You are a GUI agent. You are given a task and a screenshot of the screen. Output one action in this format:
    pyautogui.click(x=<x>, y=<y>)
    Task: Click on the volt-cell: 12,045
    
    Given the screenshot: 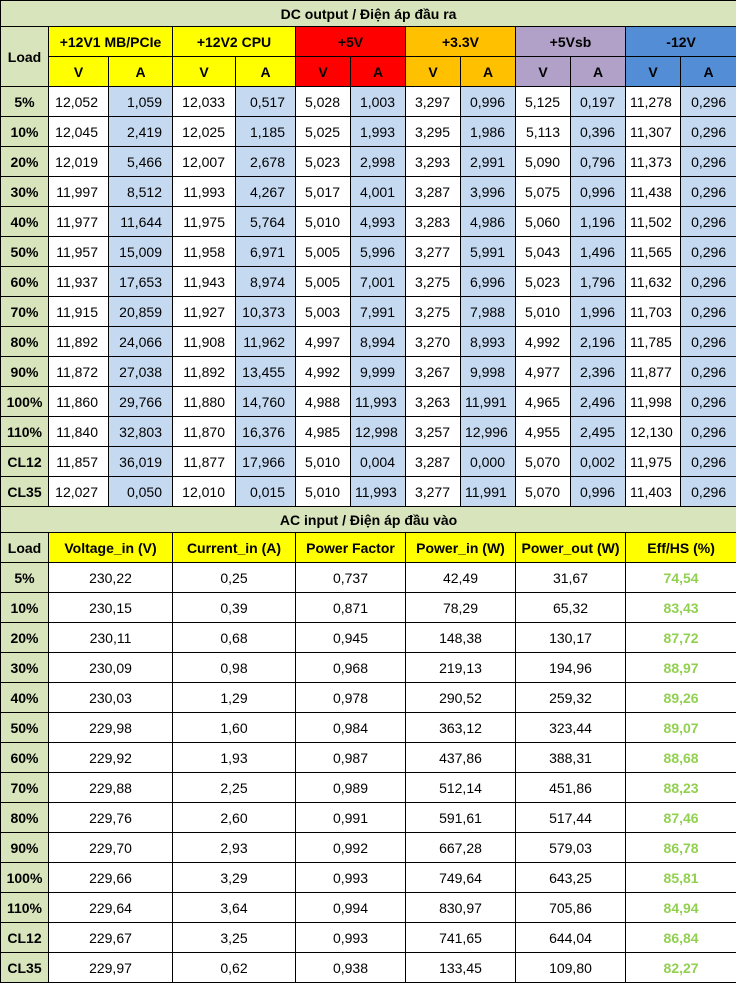 What is the action you would take?
    pyautogui.click(x=79, y=132)
    